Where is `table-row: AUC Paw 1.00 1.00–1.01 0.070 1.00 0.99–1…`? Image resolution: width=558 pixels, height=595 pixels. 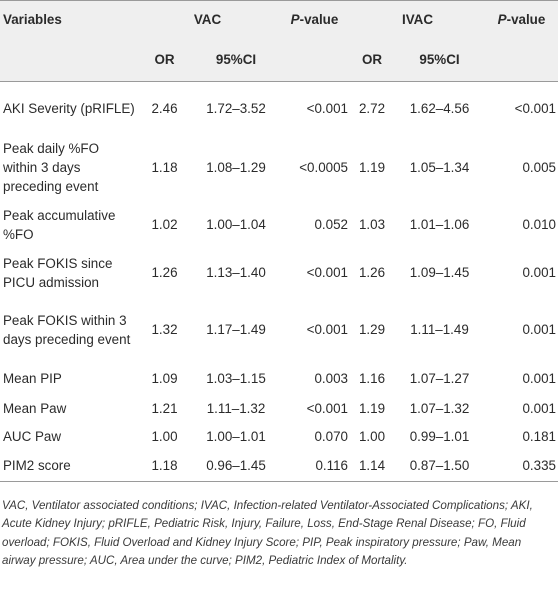 table-row: AUC Paw 1.00 1.00–1.01 0.070 1.00 0.99–1… is located at coordinates (279, 436).